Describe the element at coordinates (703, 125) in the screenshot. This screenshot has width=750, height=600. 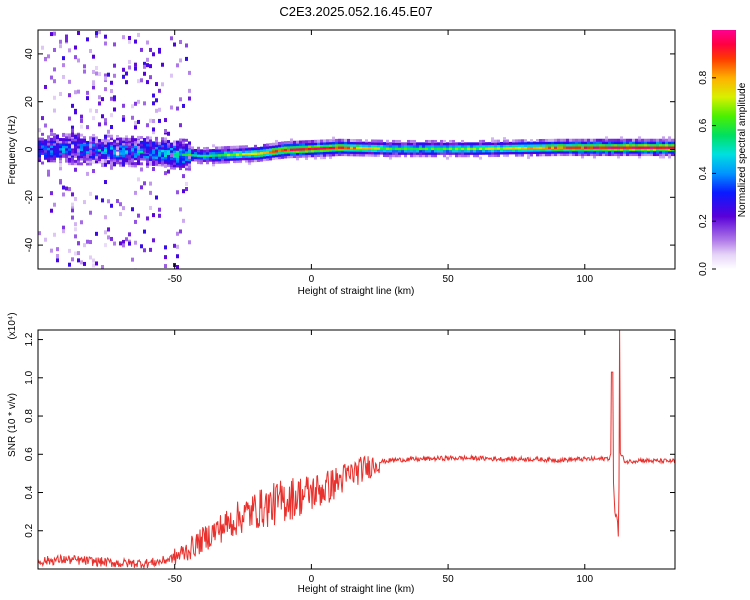
I see `colorbar-tick-label: 0.6` at that location.